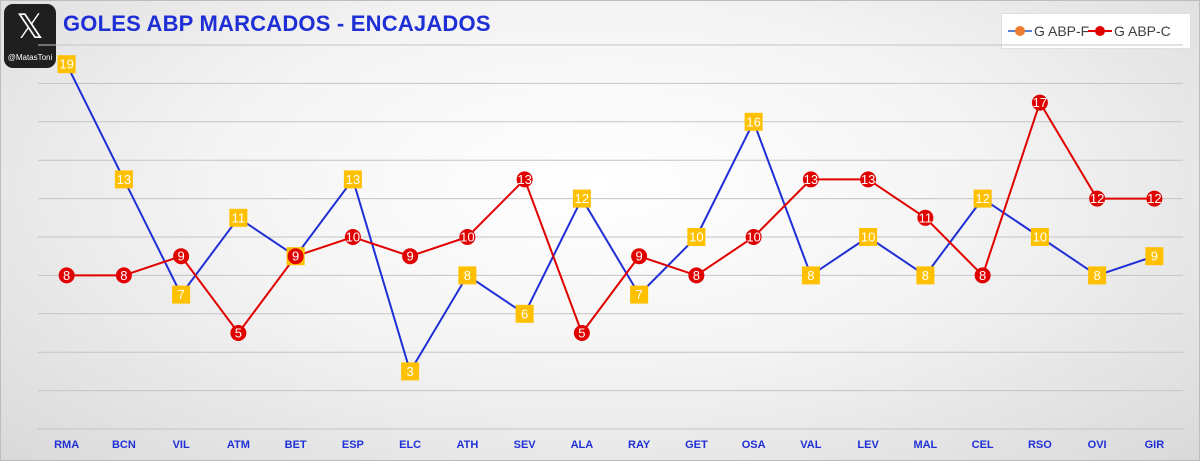 The image size is (1200, 462). What do you see at coordinates (1100, 31) in the screenshot?
I see `legend-line-c` at bounding box center [1100, 31].